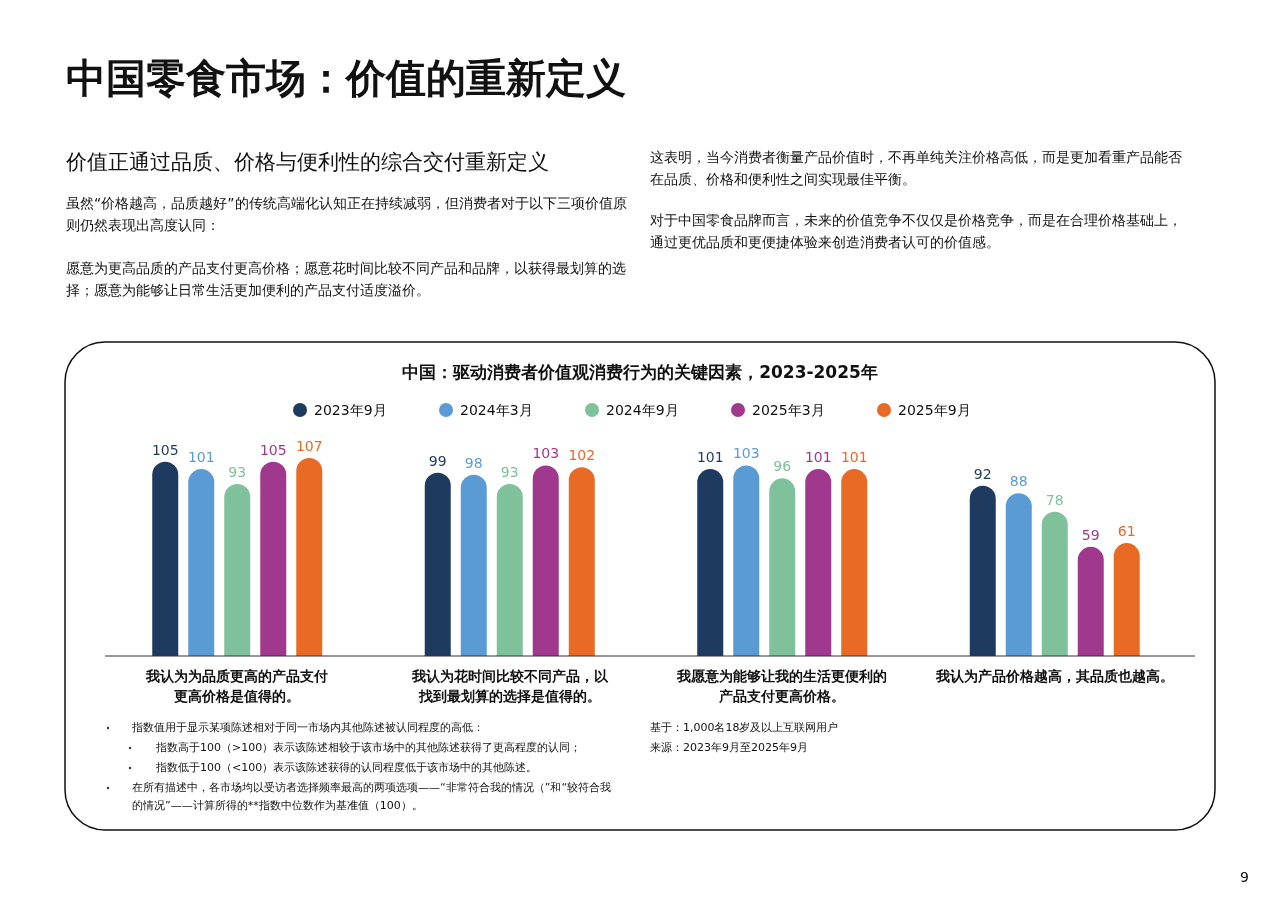 The width and height of the screenshot is (1280, 905). Describe the element at coordinates (437, 460) in the screenshot. I see `data-label: 99` at that location.